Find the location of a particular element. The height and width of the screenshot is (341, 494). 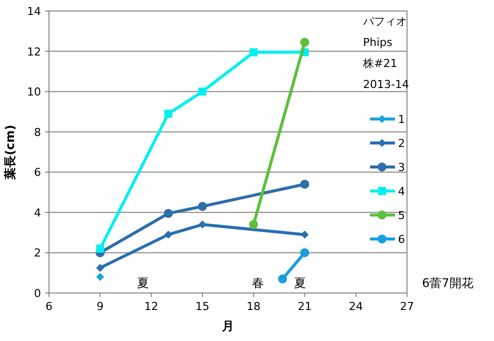

x-tick-label: 9 is located at coordinates (100, 306).